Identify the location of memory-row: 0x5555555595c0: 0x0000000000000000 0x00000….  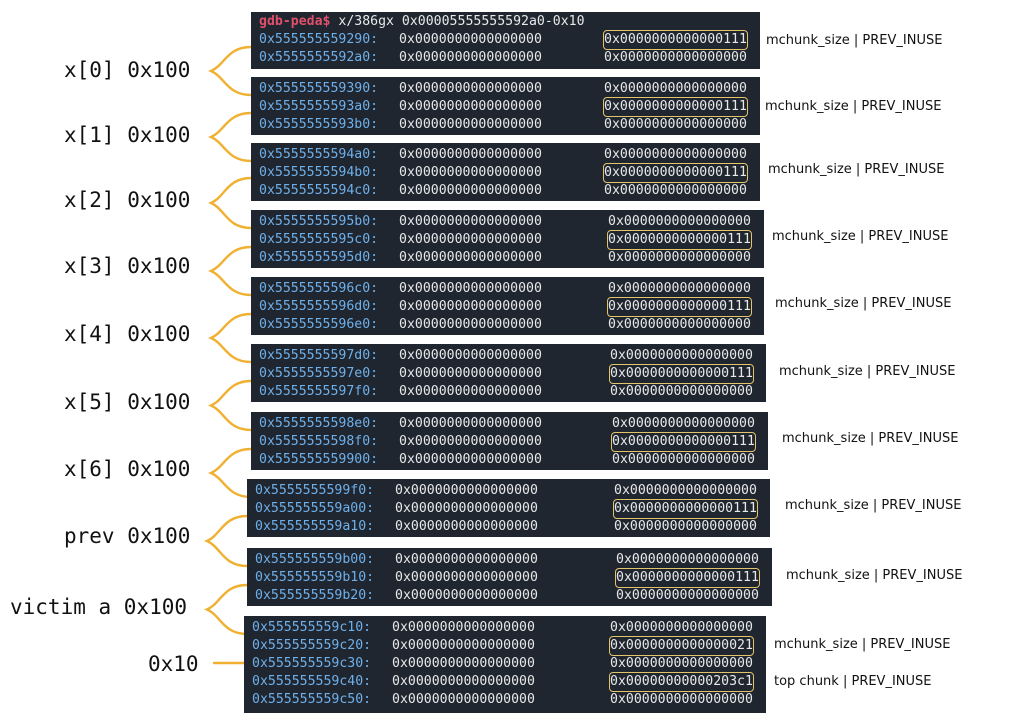
(507, 240).